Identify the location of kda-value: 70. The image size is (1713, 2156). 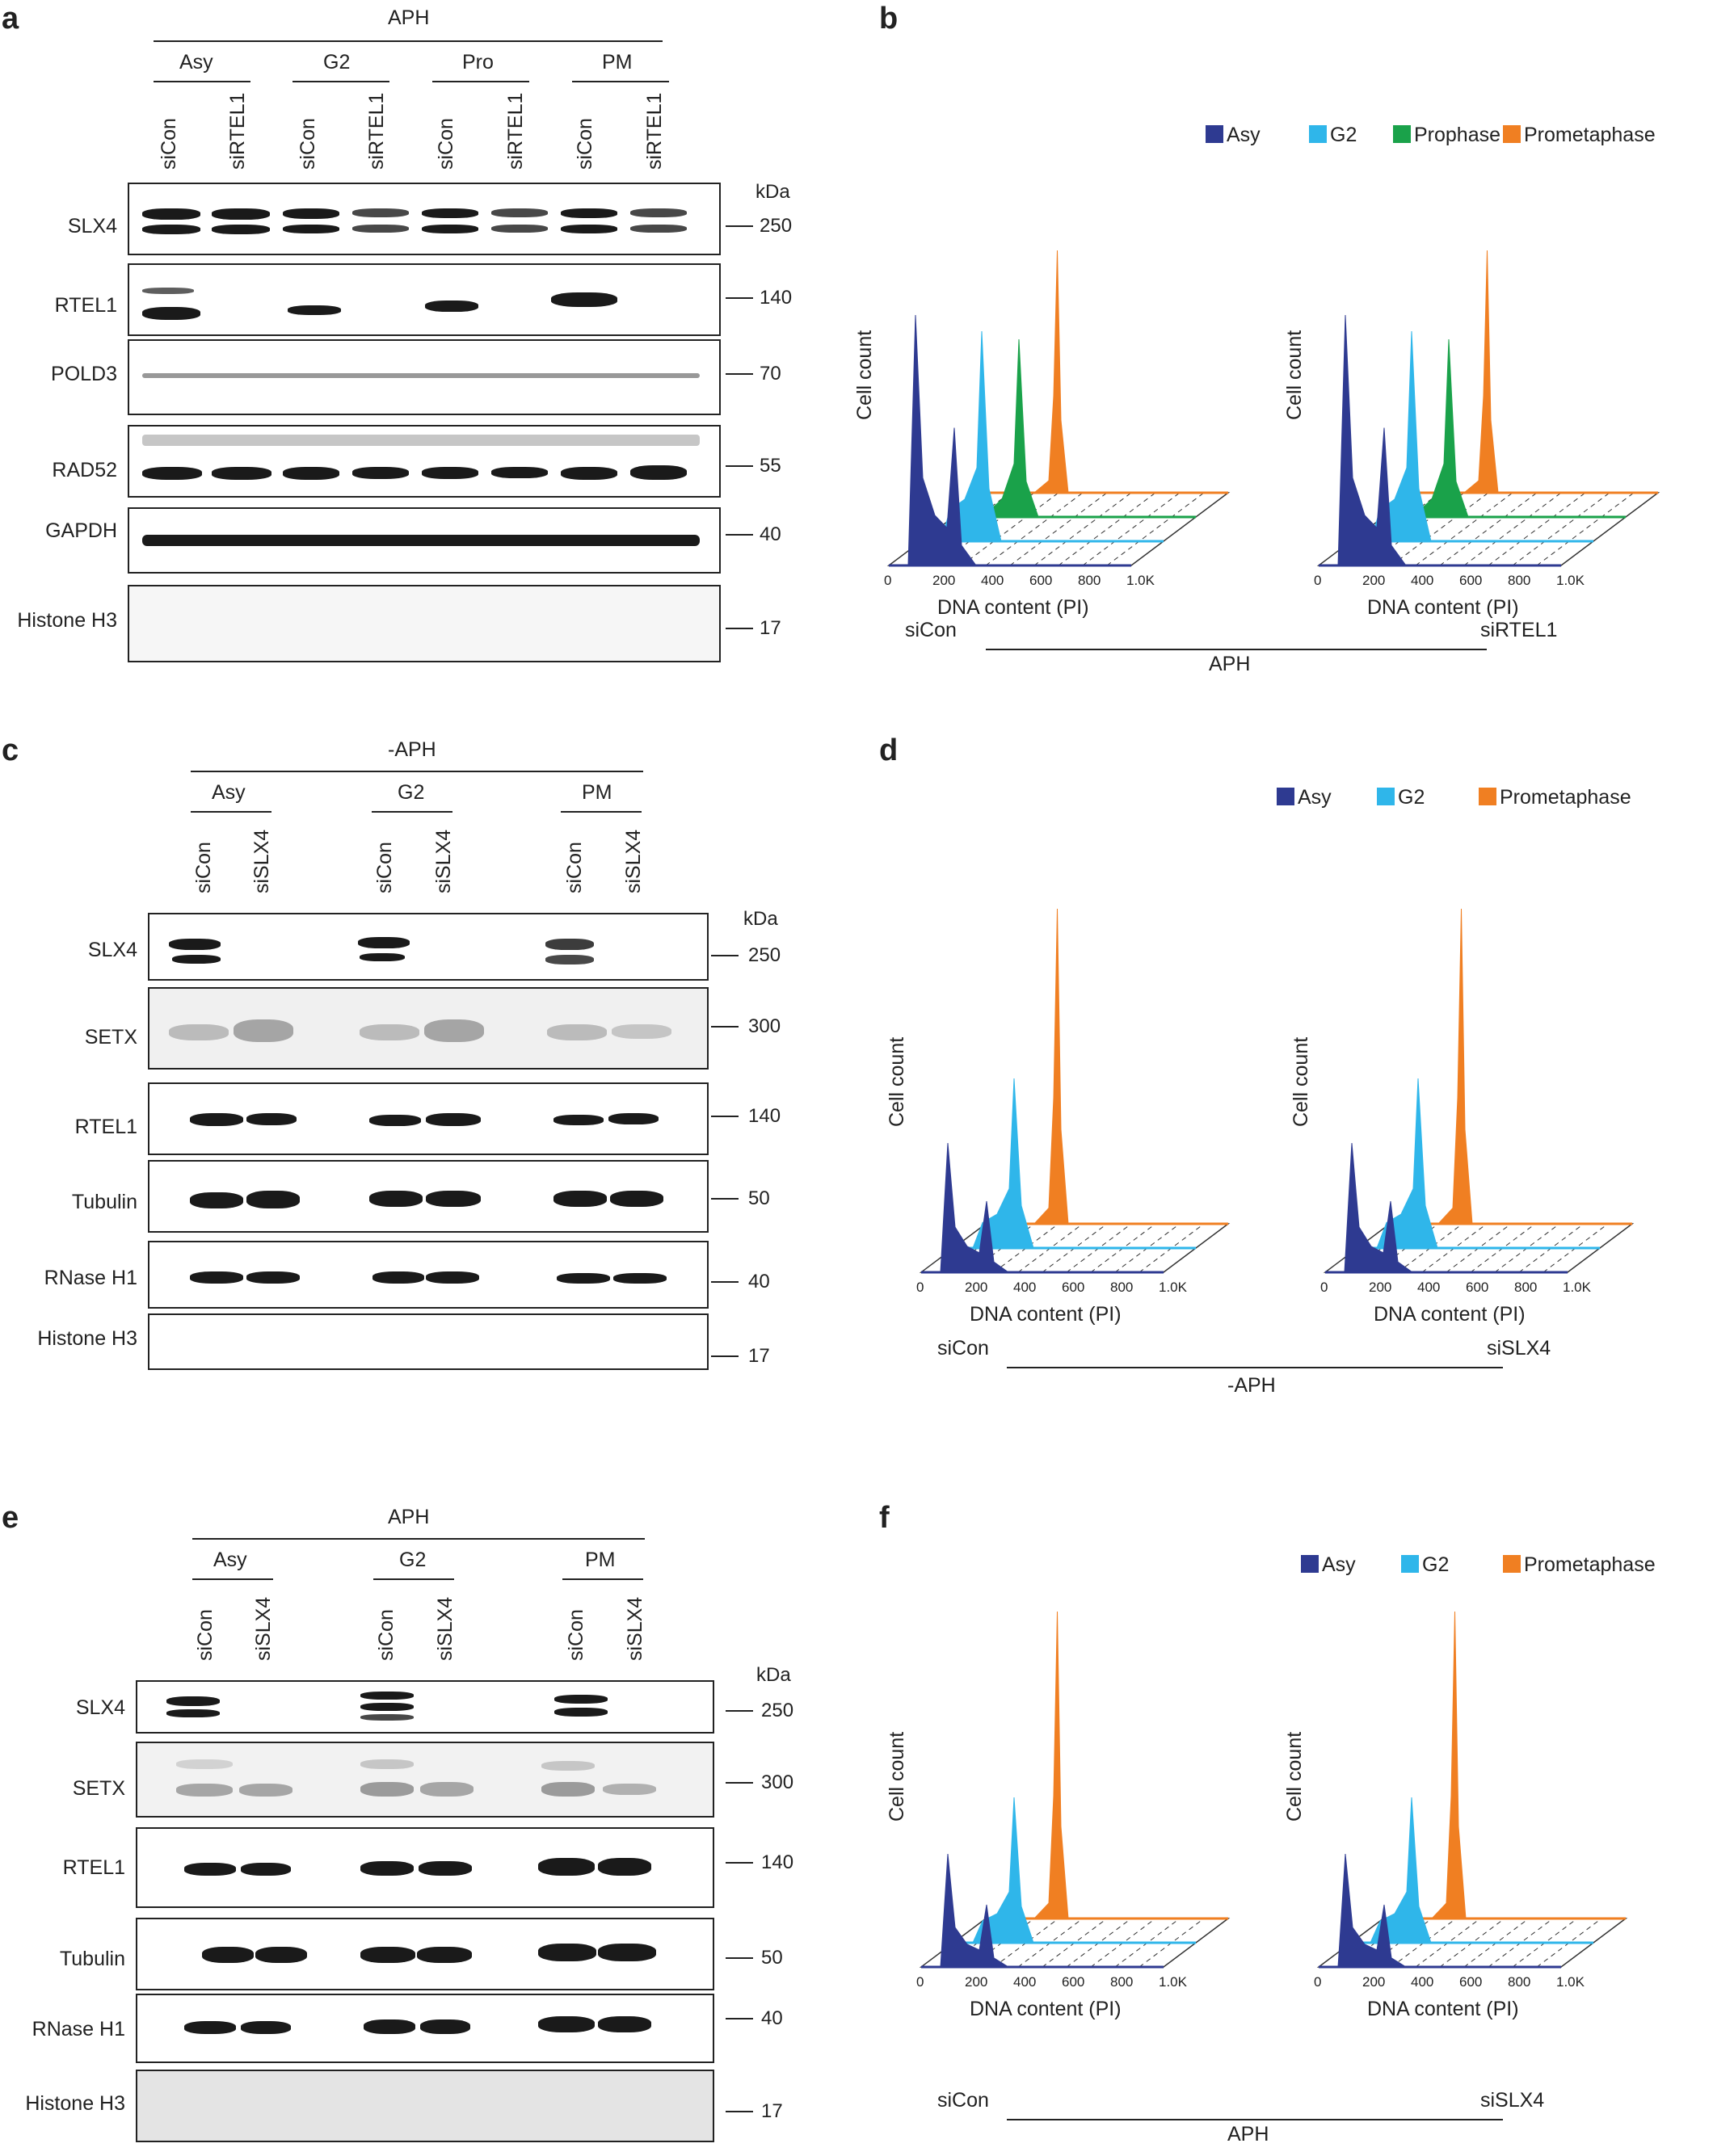
(770, 374).